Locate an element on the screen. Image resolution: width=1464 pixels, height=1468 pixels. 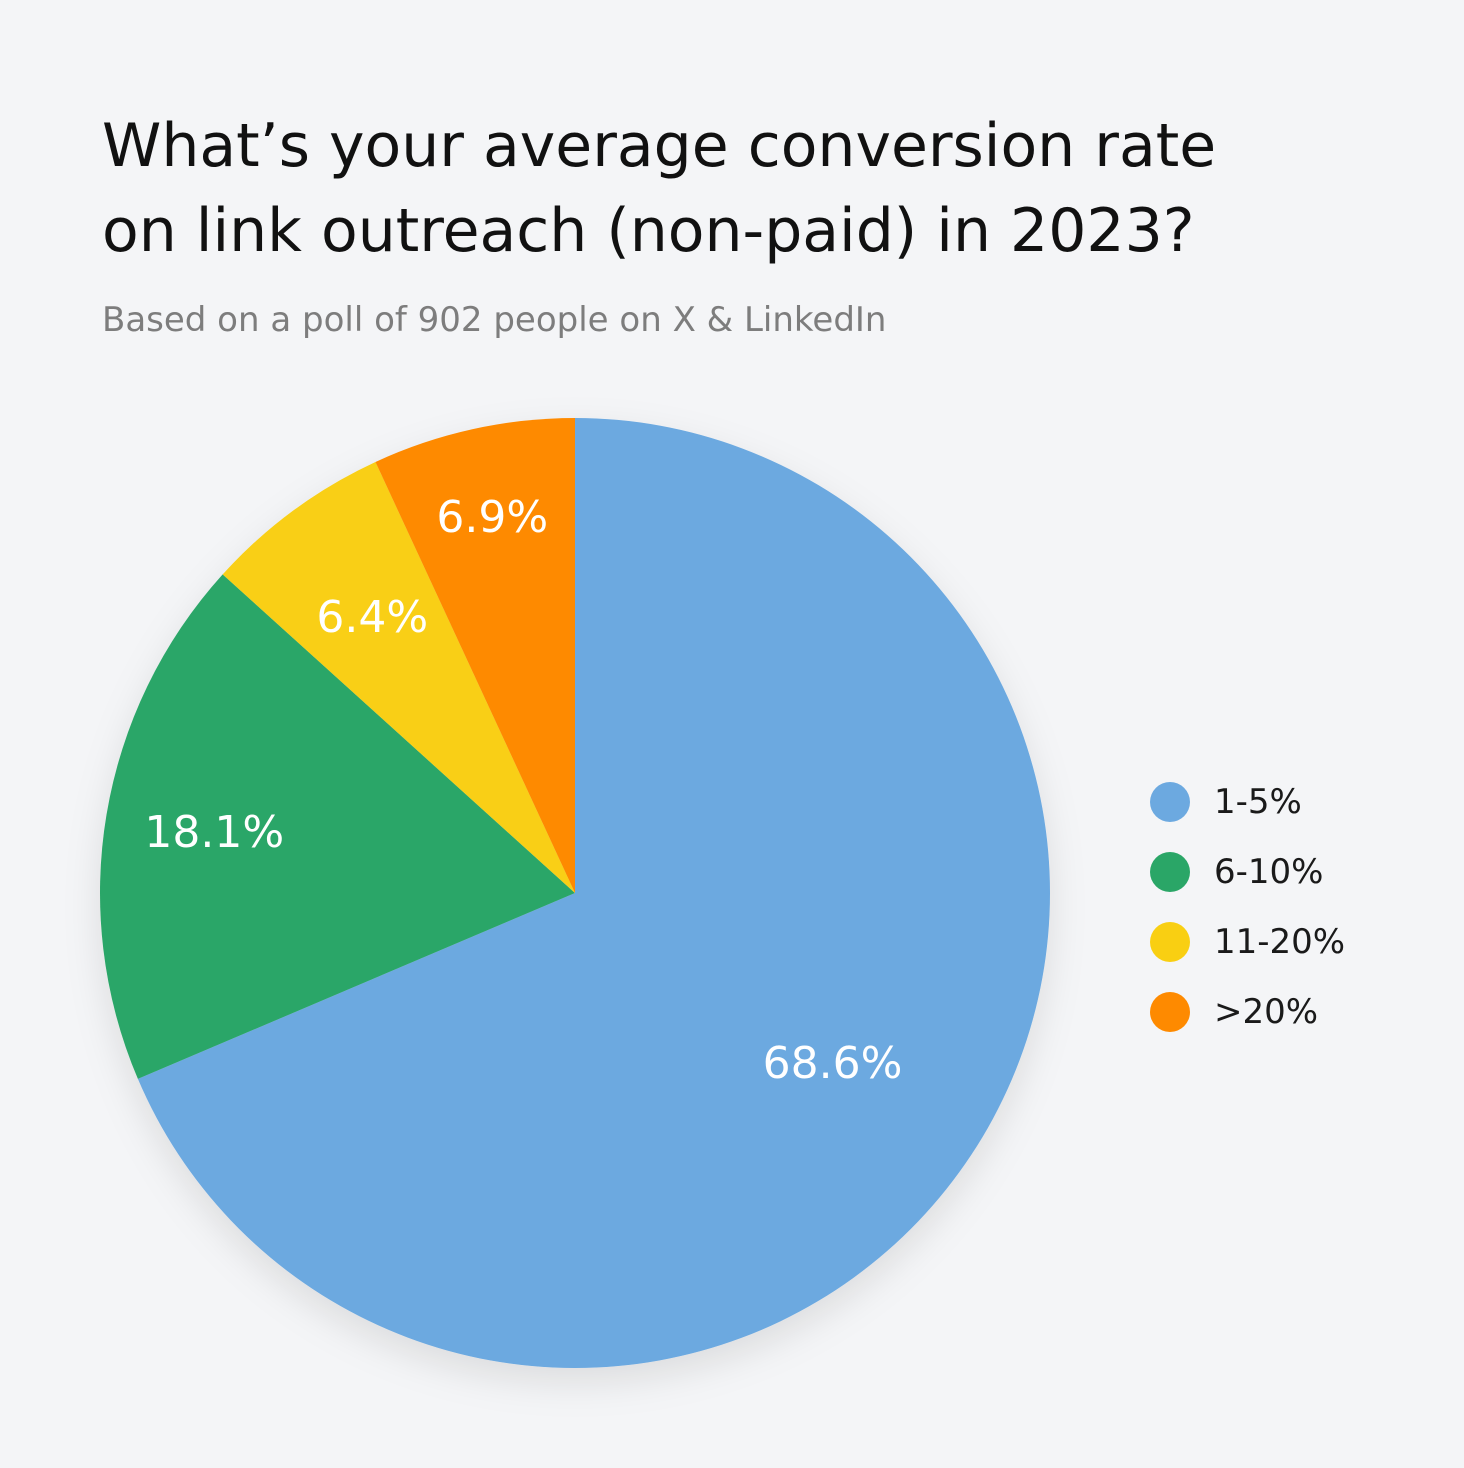
legend-item: 6-10% is located at coordinates (1247, 872).